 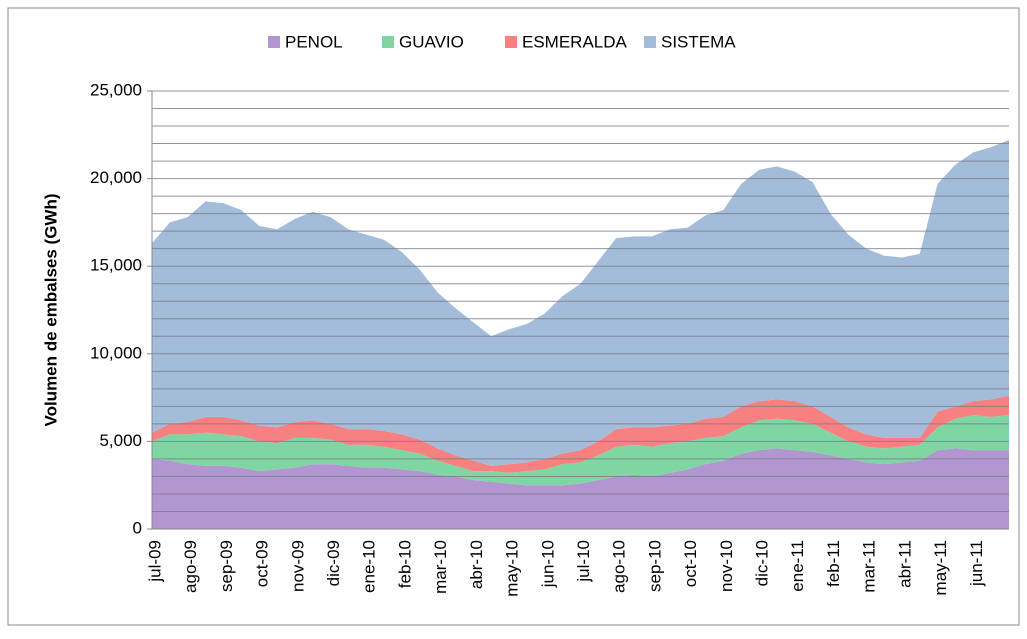 What do you see at coordinates (297, 566) in the screenshot?
I see `x-tick-label: nov-09` at bounding box center [297, 566].